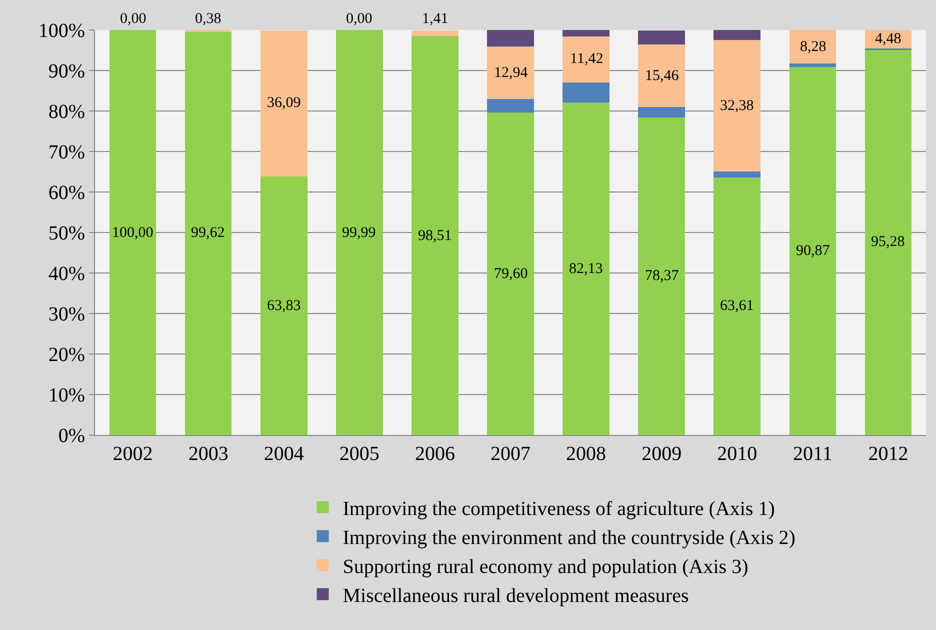 This screenshot has width=936, height=630. I want to click on data-label: 78,37, so click(662, 276).